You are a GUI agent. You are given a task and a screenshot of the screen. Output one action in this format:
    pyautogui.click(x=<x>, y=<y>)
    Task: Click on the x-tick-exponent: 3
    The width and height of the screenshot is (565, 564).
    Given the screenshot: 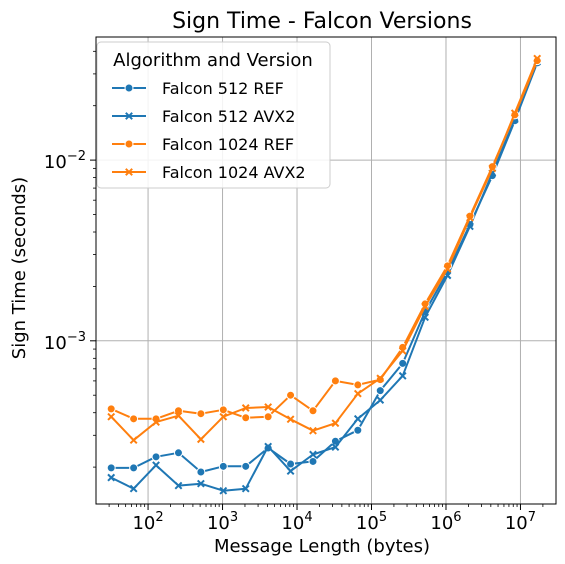 What is the action you would take?
    pyautogui.click(x=234, y=517)
    